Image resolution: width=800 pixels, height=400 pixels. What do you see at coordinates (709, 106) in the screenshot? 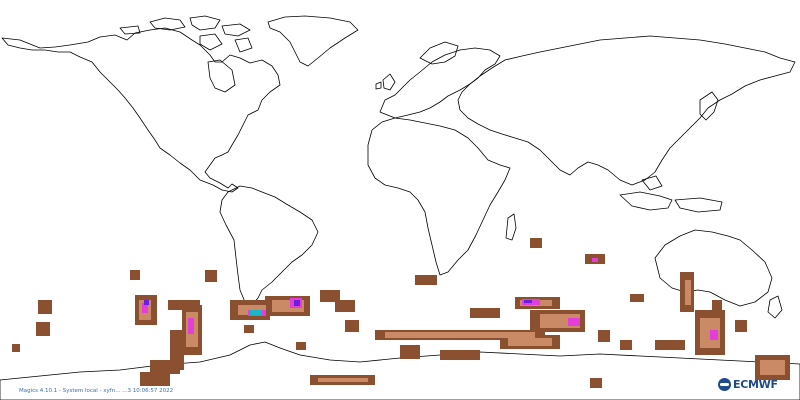
I see `japan-coastline` at bounding box center [709, 106].